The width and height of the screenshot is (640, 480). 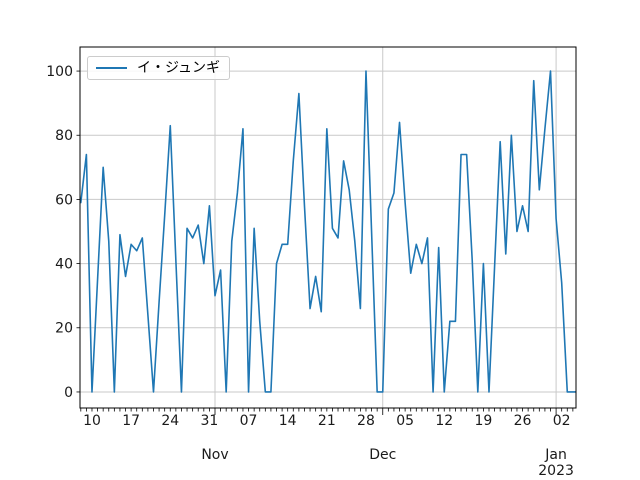 I want to click on x-tick-label: 31, so click(x=209, y=421).